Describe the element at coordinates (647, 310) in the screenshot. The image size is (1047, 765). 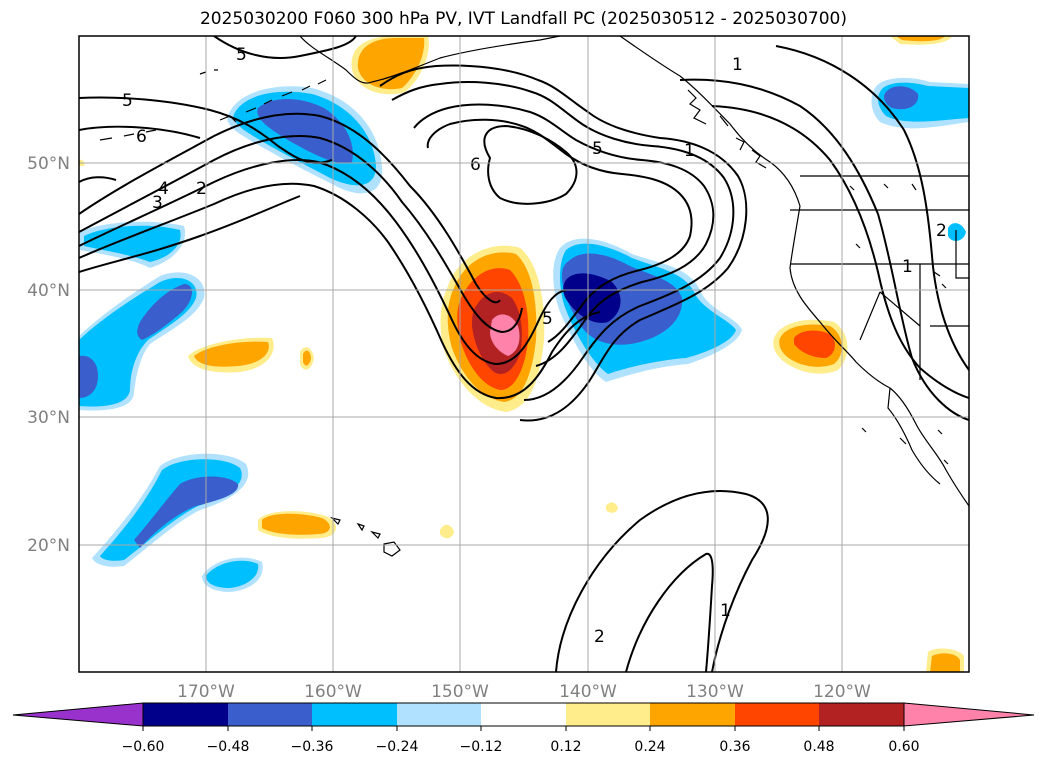
I see `anomaly-negative-main` at that location.